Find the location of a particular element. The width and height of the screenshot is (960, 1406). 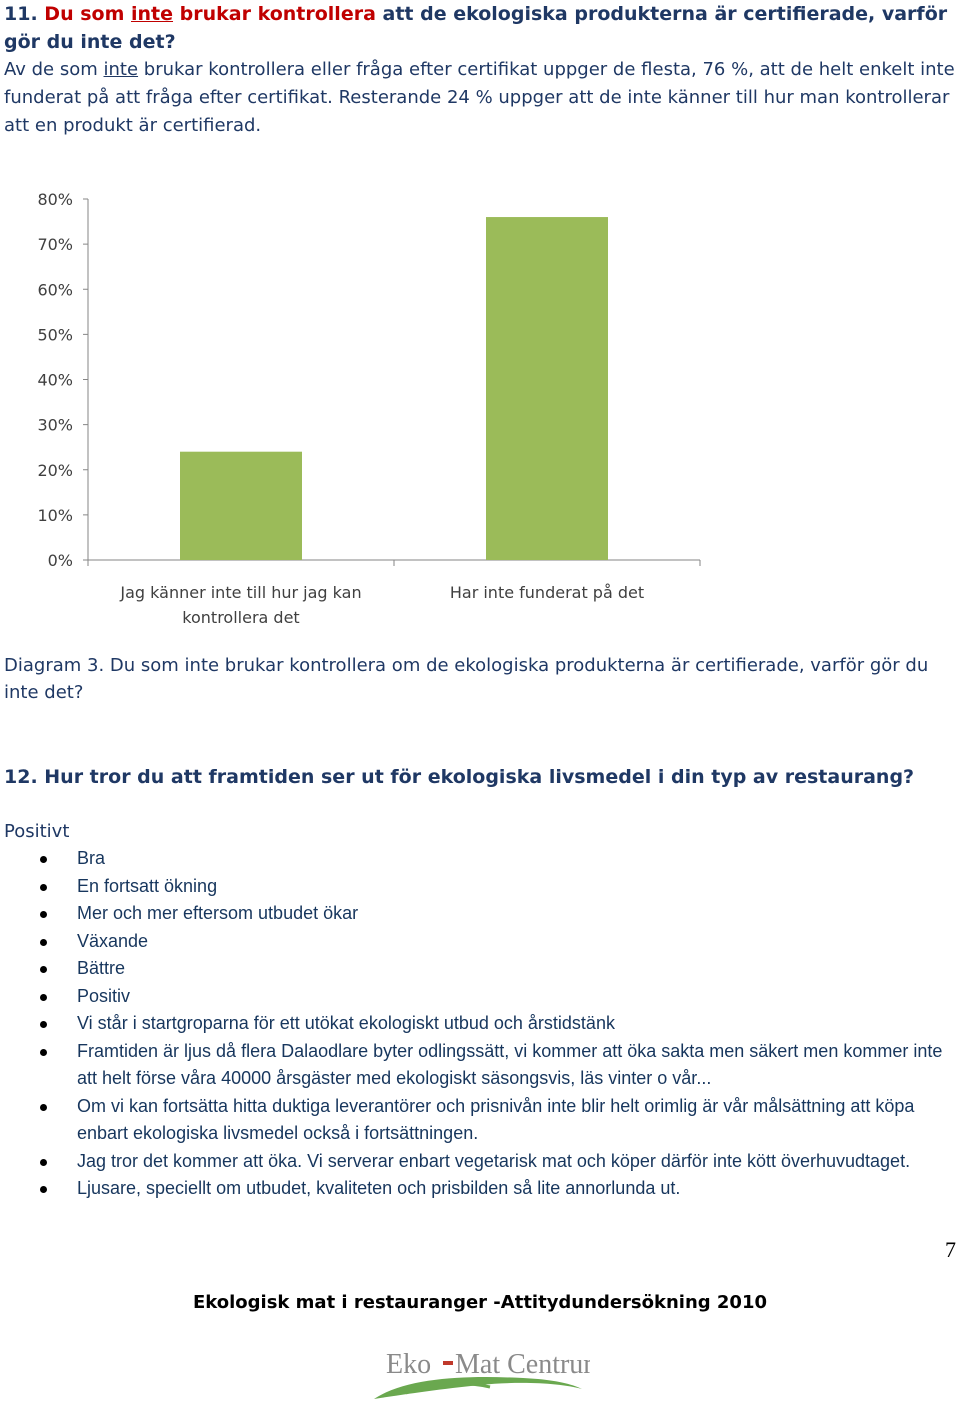

list-item-text: Bättre is located at coordinates (101, 968).